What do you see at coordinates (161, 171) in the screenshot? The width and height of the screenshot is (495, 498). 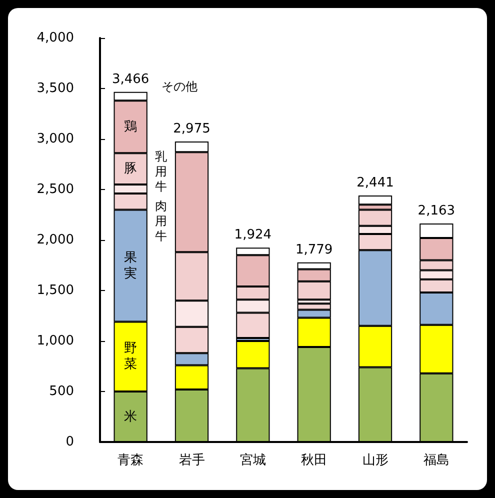 I see `series-label: 乳用牛` at bounding box center [161, 171].